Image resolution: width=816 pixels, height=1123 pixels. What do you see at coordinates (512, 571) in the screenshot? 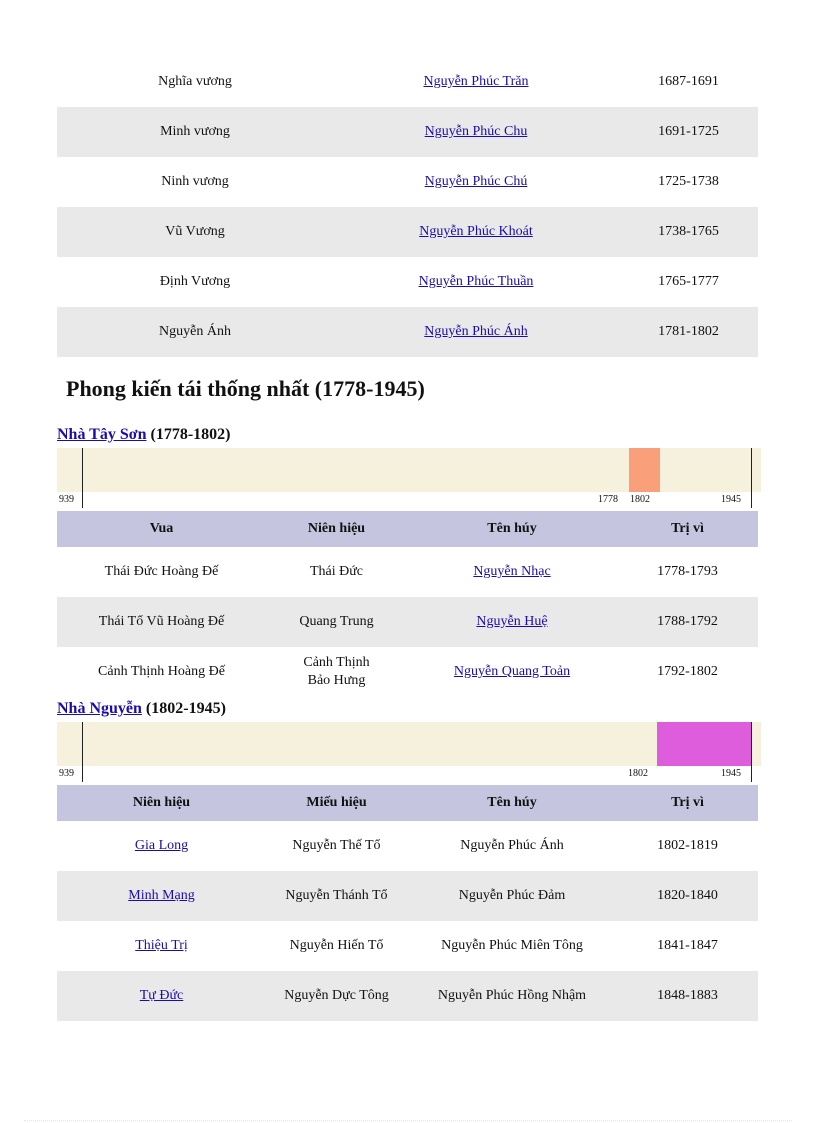
I see `king-name-link: Nguyễn Nhạc` at bounding box center [512, 571].